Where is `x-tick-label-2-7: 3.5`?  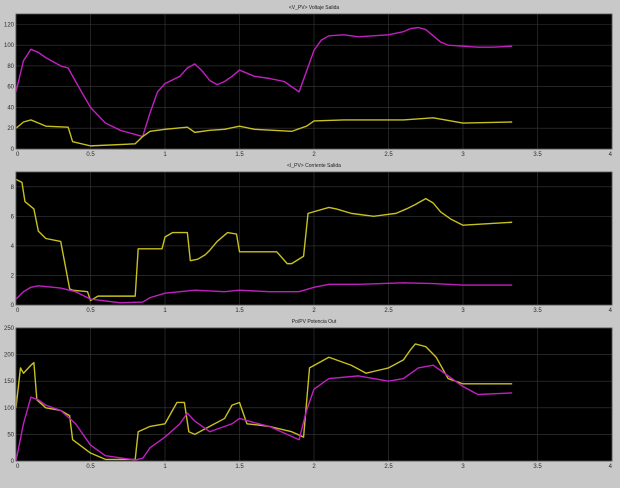 x-tick-label-2-7: 3.5 is located at coordinates (537, 311).